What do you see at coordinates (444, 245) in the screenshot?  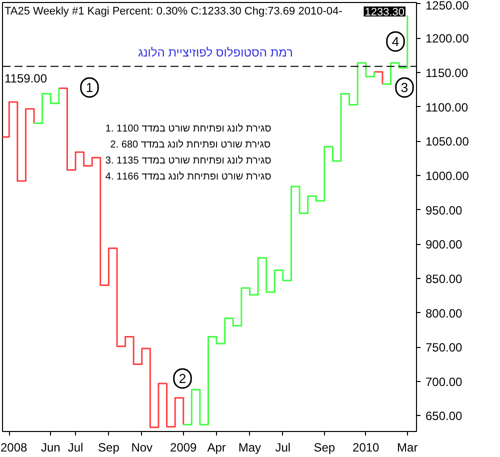 I see `y-tick-label: 900.00` at bounding box center [444, 245].